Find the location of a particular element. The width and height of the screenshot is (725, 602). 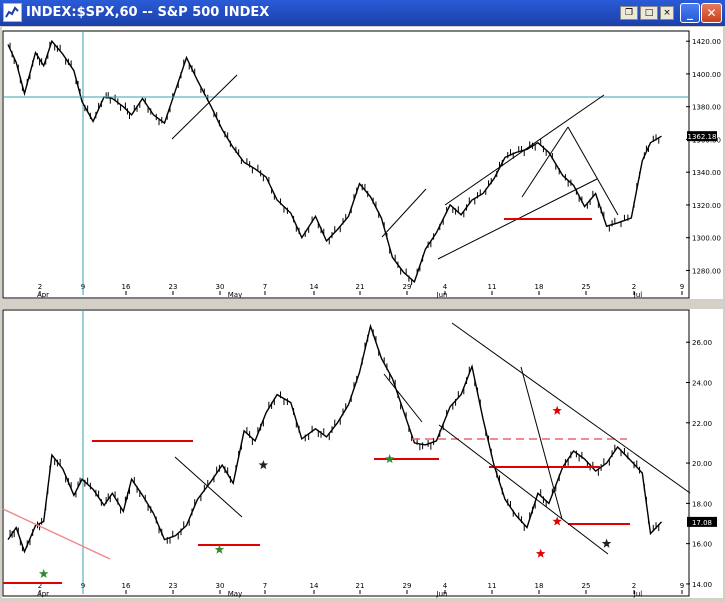

last-value-label: 1362.18 is located at coordinates (702, 137).